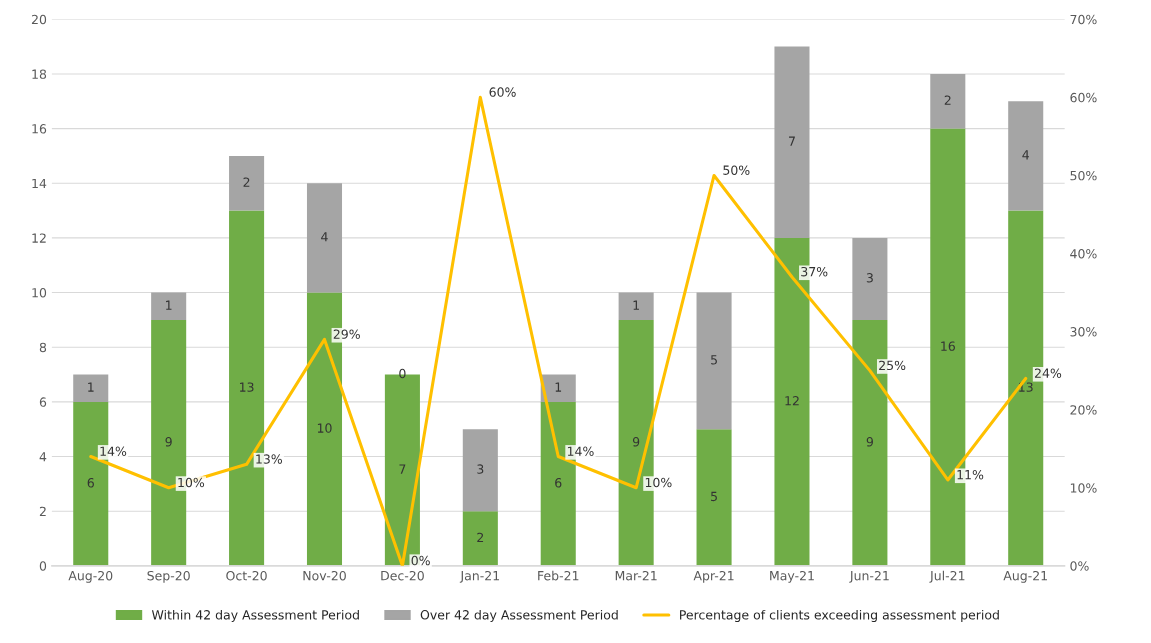  What do you see at coordinates (324, 575) in the screenshot?
I see `x-tick-label: Nov-20` at bounding box center [324, 575].